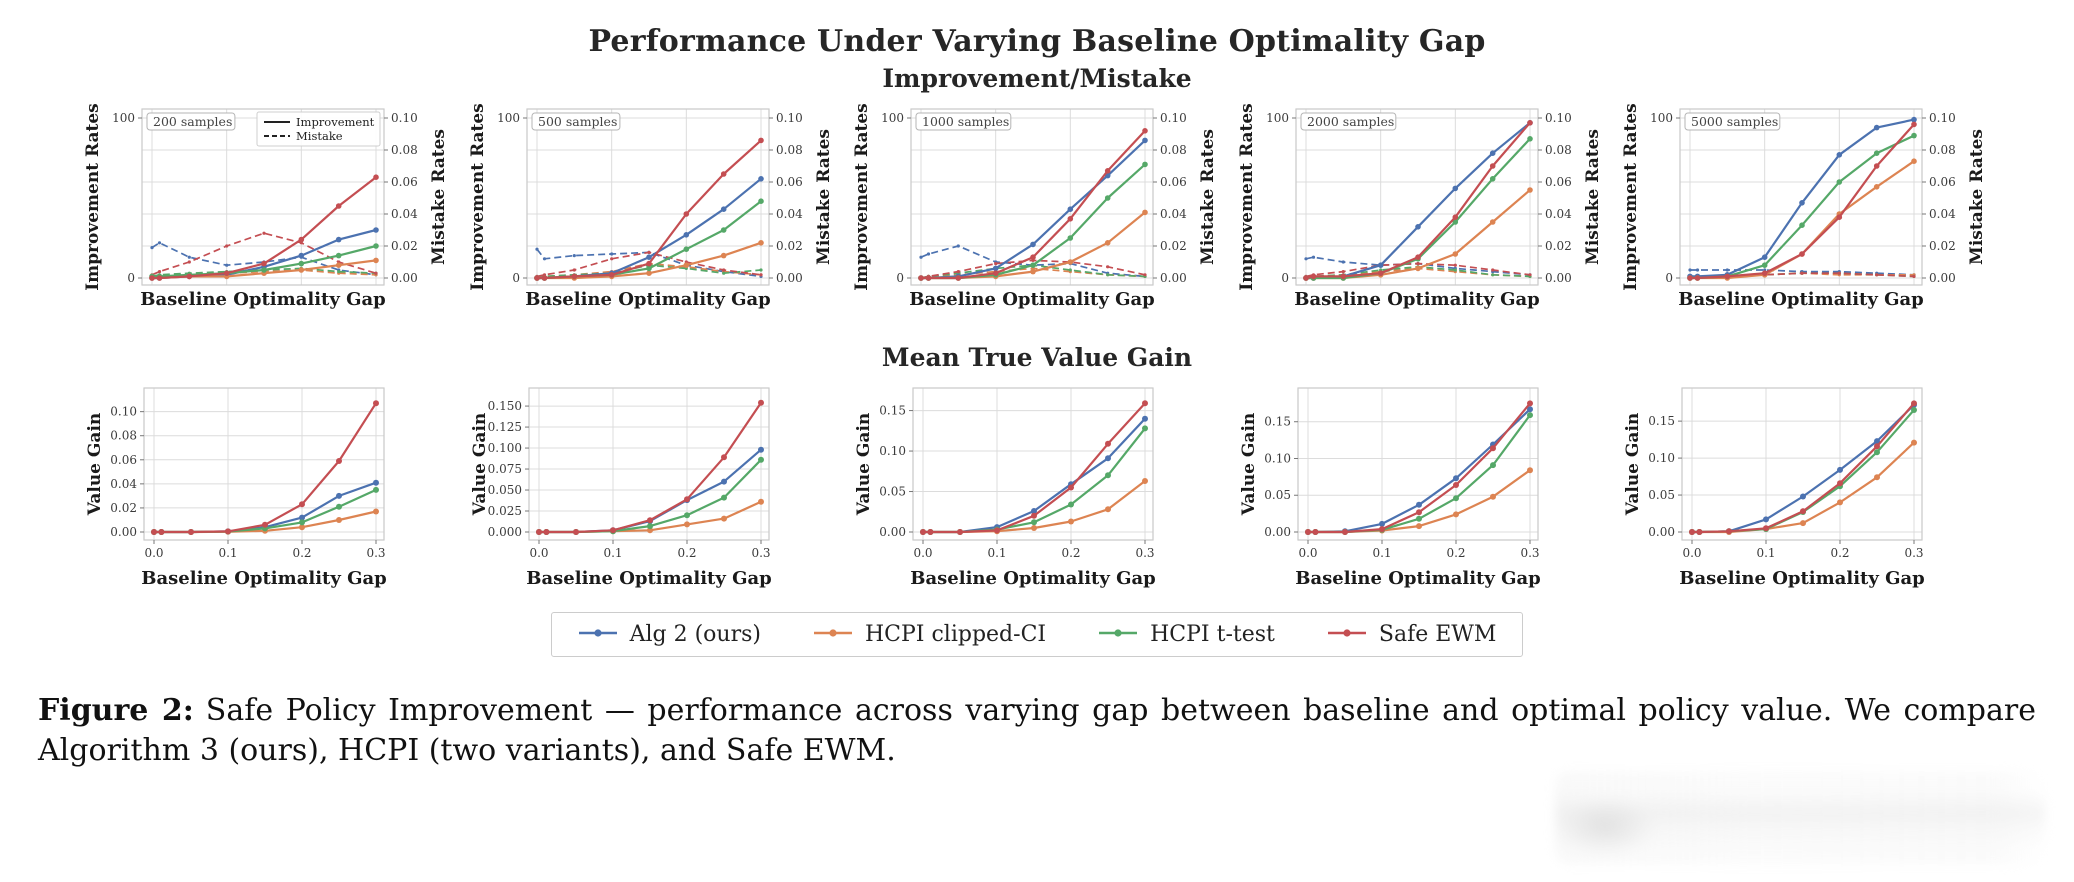 The image size is (2074, 882). I want to click on legend-label: HCPI t-test, so click(1212, 634).